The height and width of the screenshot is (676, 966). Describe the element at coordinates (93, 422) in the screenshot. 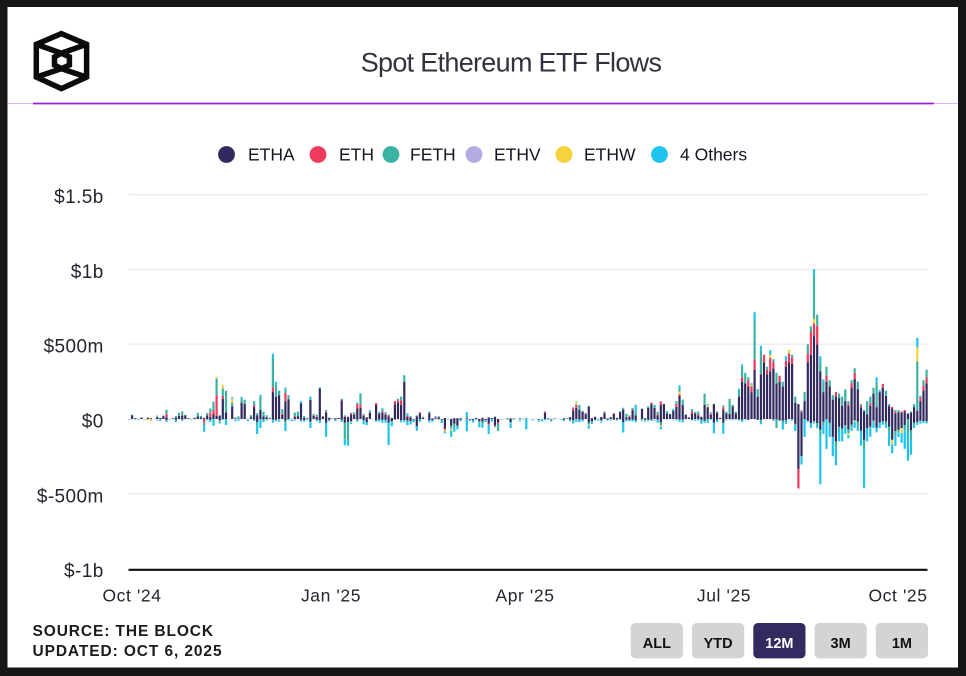

I see `svg-text: $0` at that location.